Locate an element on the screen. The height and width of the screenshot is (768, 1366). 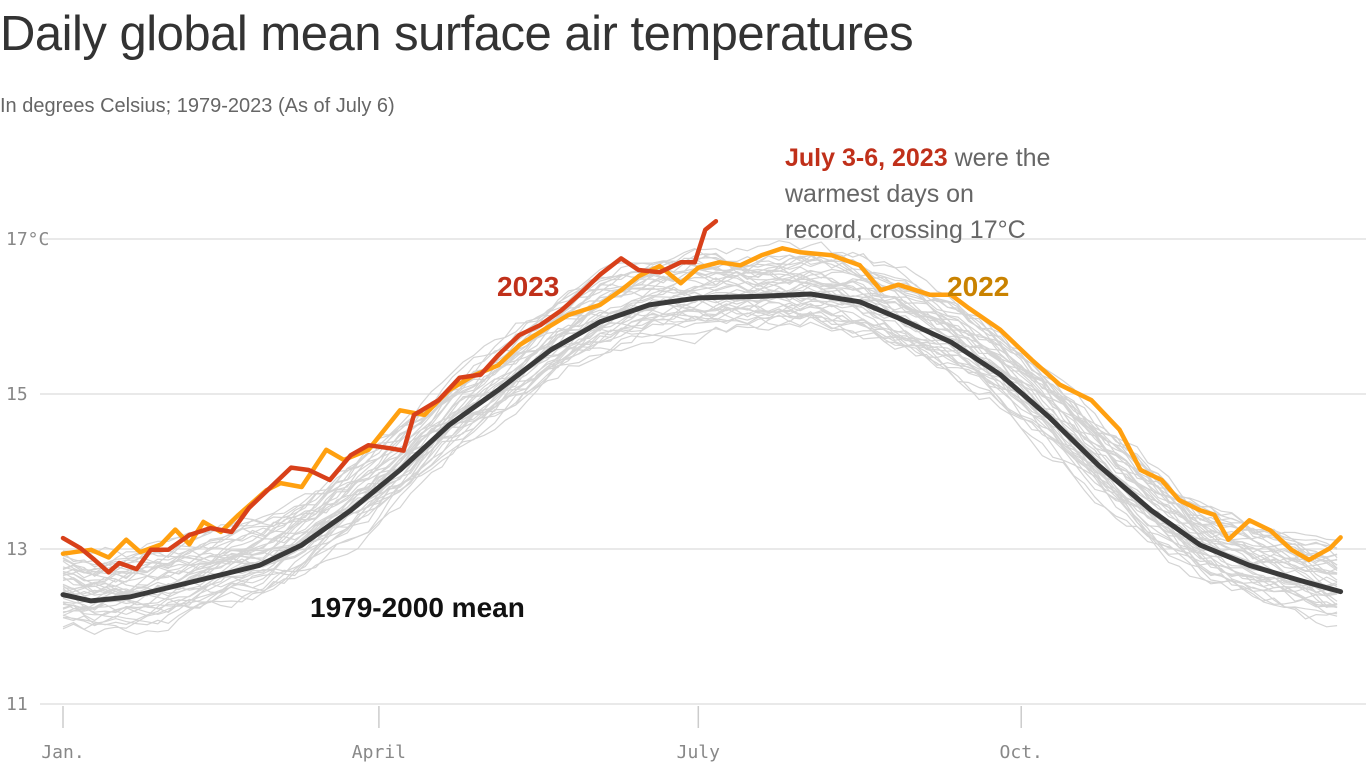
x-tick-label: Jan. is located at coordinates (62, 752).